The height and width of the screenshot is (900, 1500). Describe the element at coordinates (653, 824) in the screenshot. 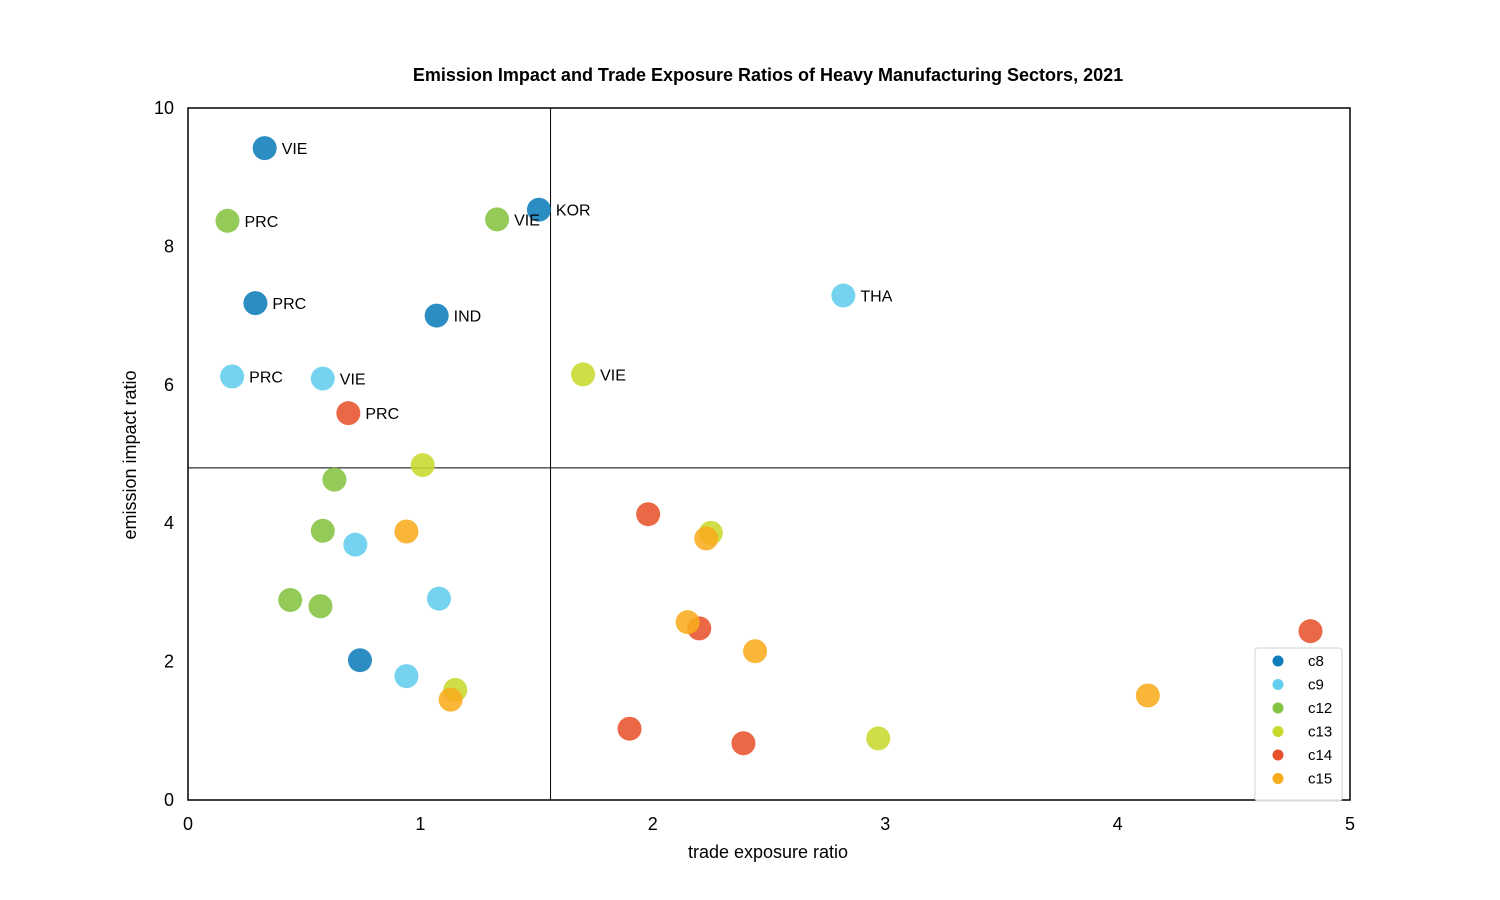

I see `x-tick-label: 2` at that location.